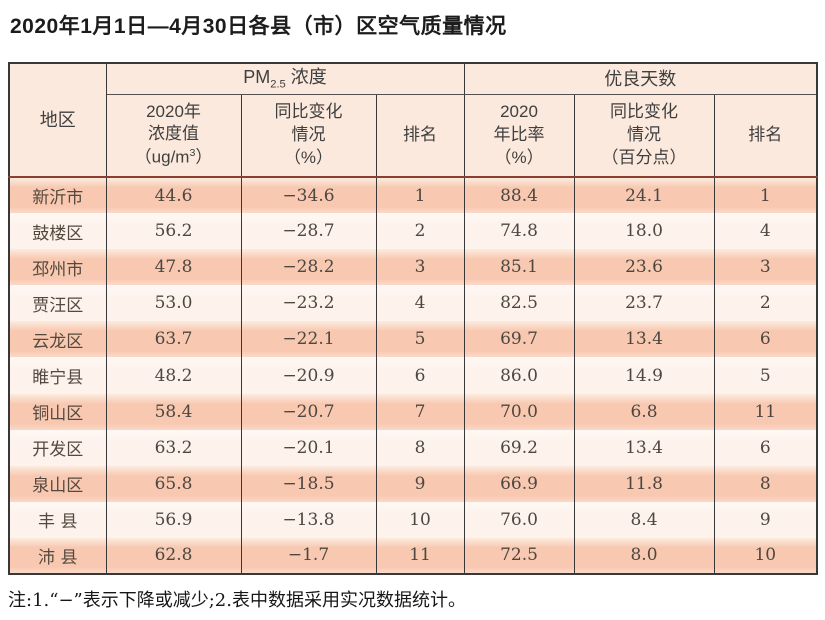  Describe the element at coordinates (173, 136) in the screenshot. I see `header-pm-value: 2020年 浓度值 （ug/m3）` at that location.